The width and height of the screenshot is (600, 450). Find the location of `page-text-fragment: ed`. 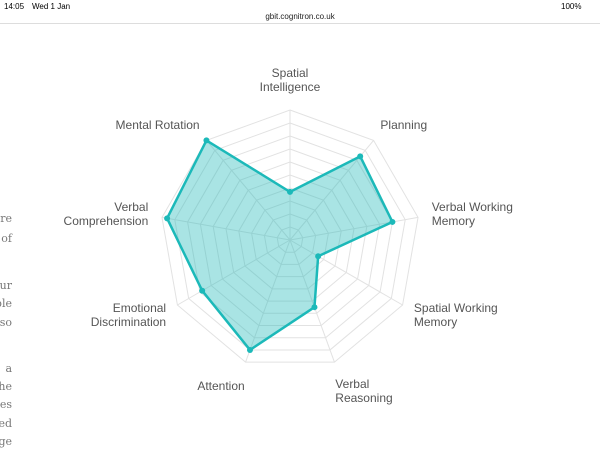

page-text-fragment: ed is located at coordinates (6, 423).